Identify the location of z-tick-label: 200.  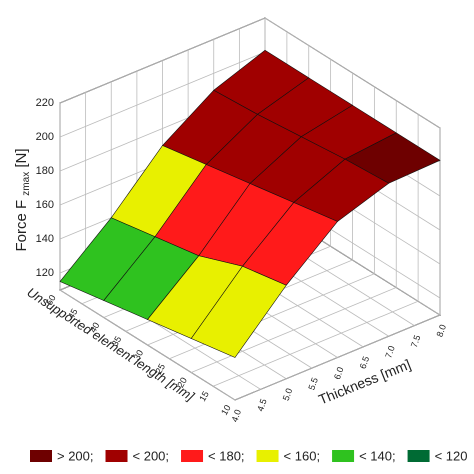
(45, 137).